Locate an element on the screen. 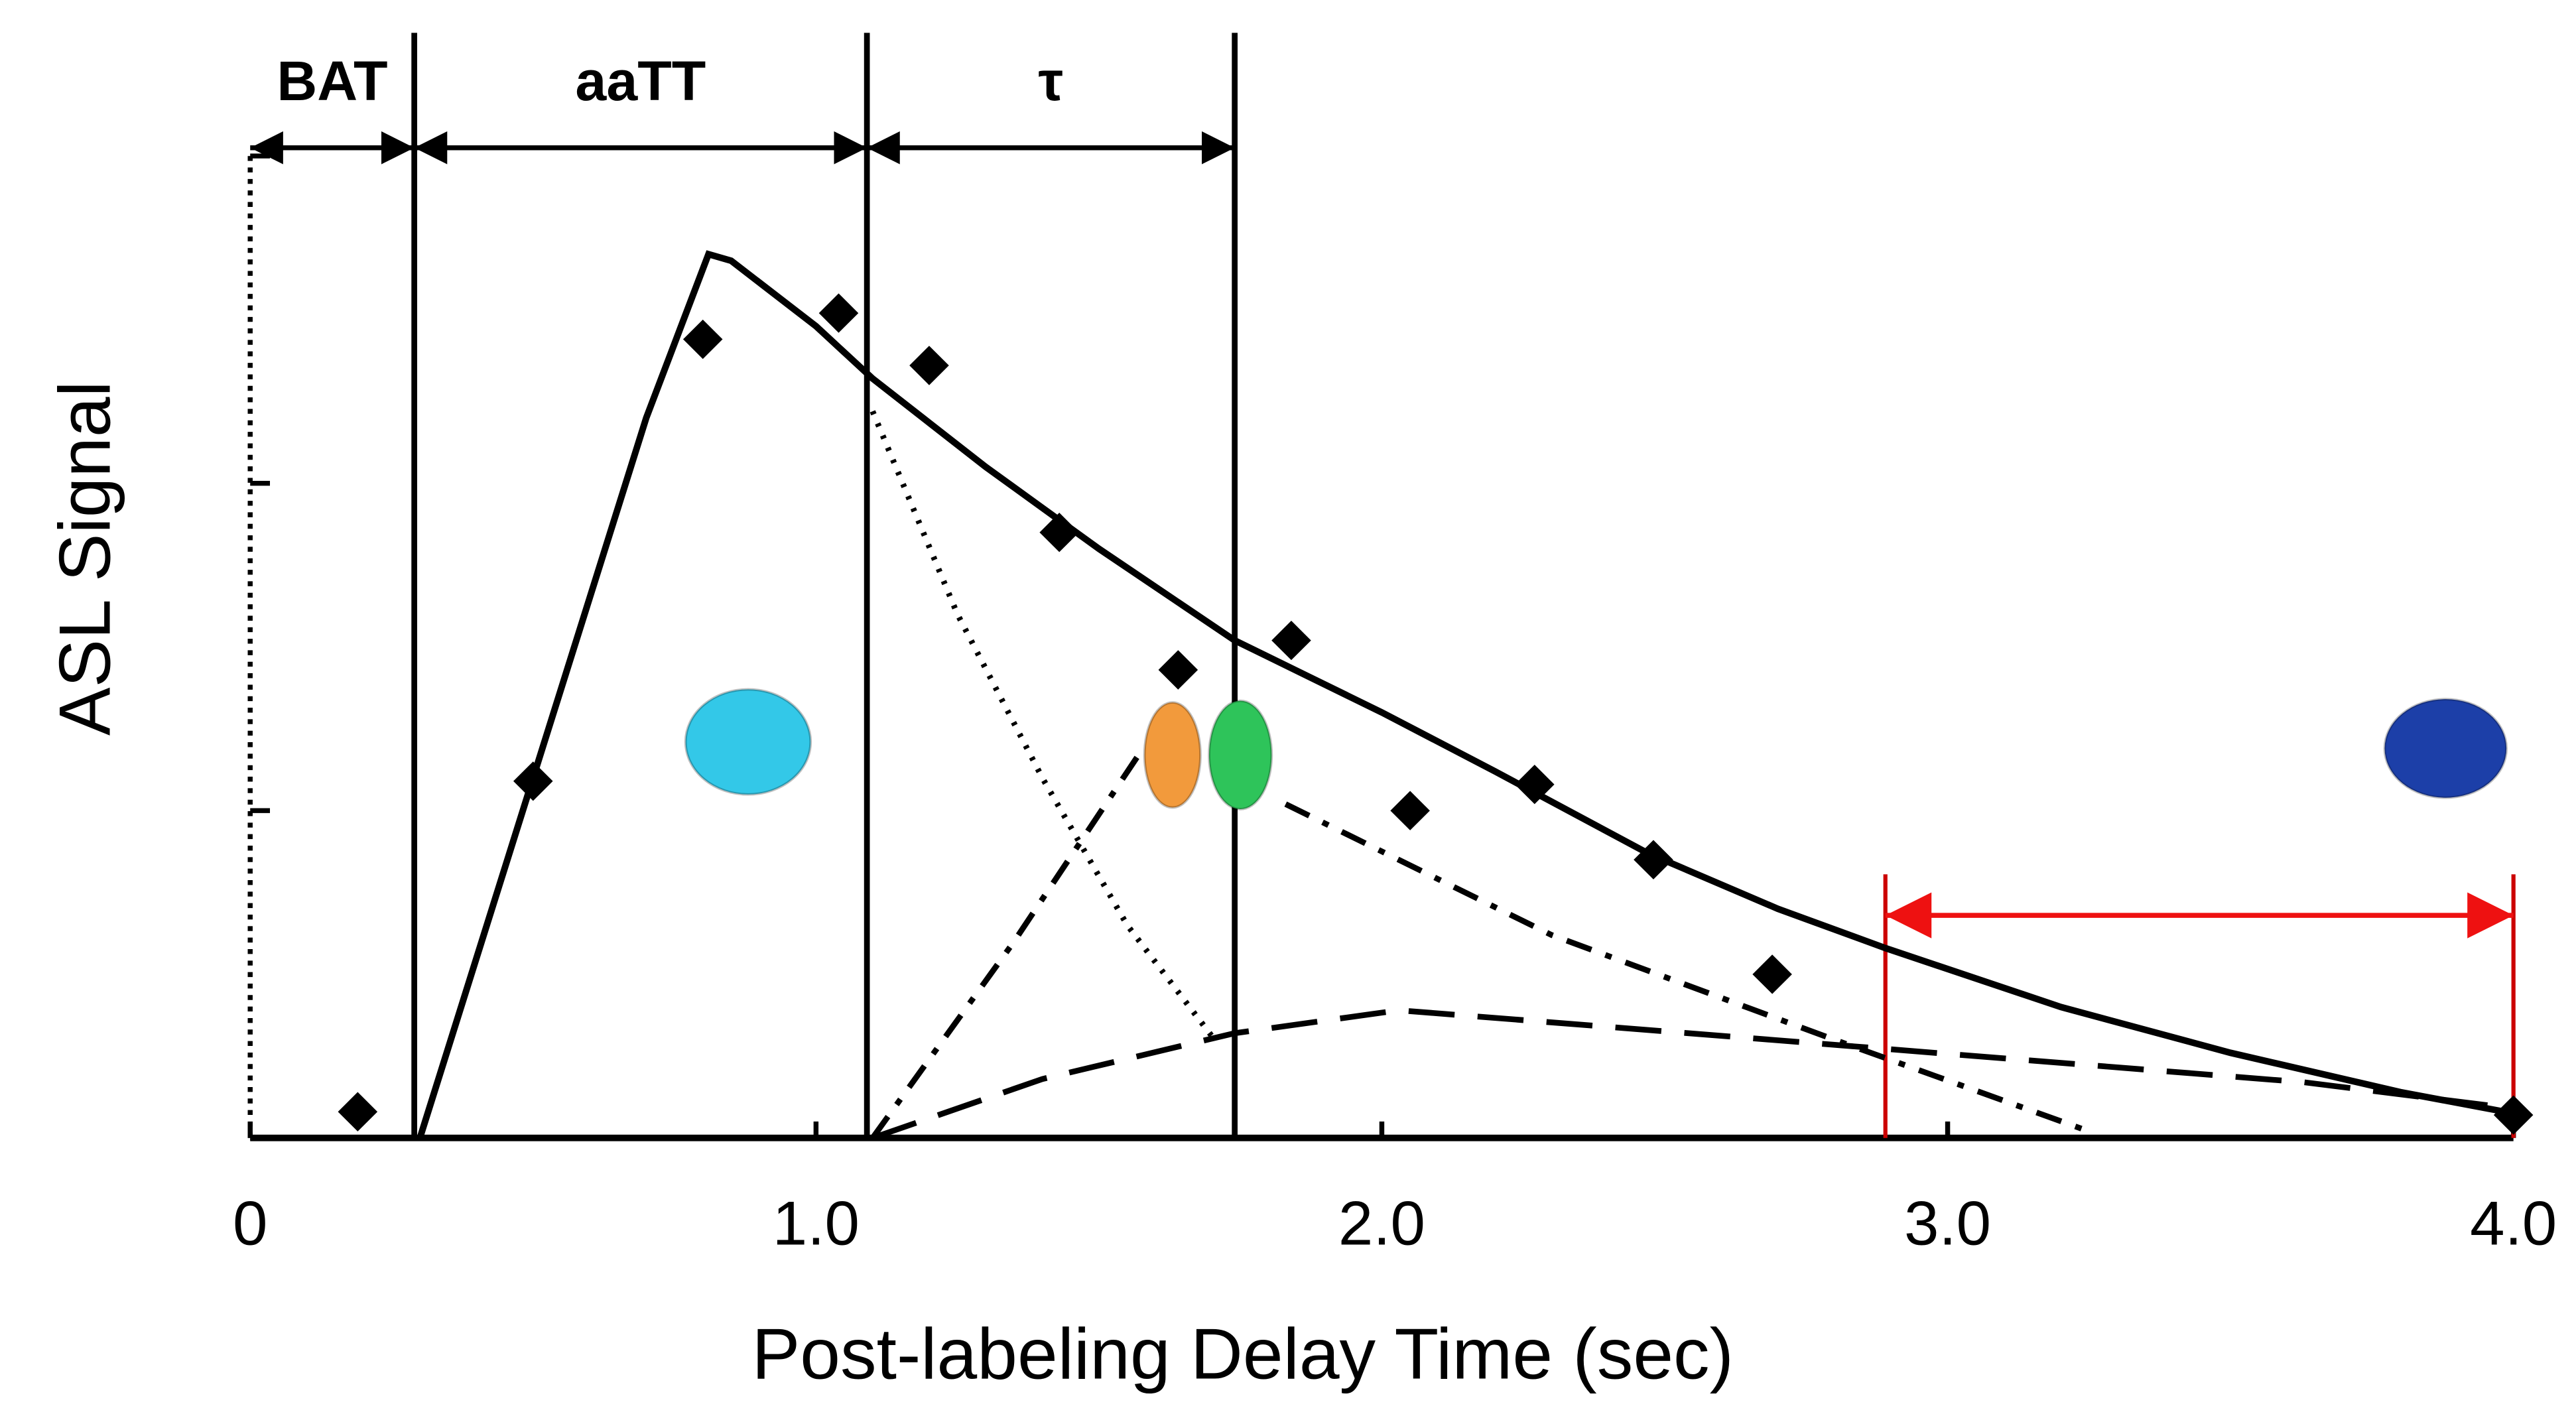  y-axis-title: ASL Signal is located at coordinates (85, 558).